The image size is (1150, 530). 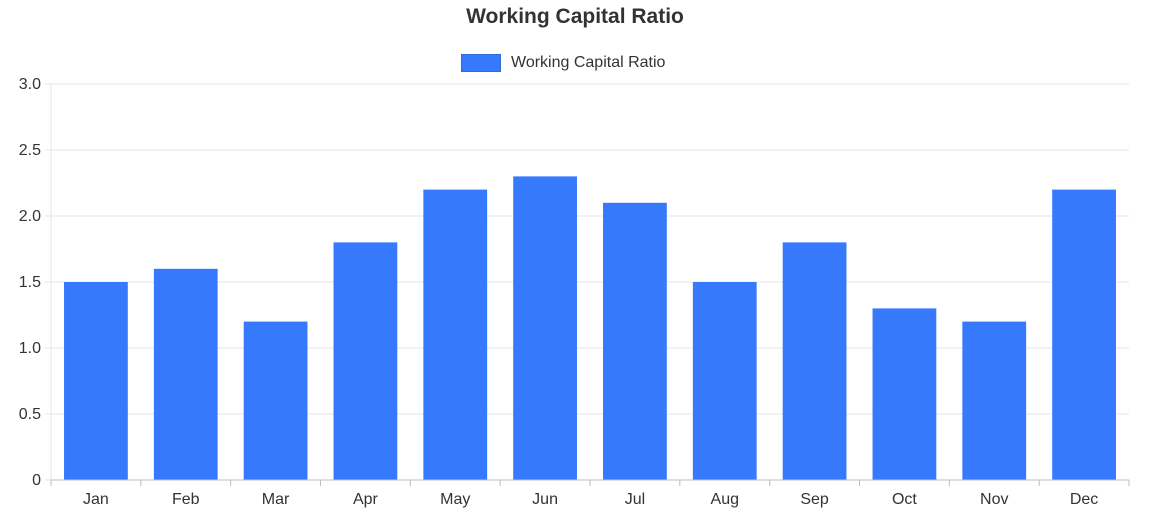 What do you see at coordinates (588, 62) in the screenshot?
I see `legend-label: Working Capital Ratio` at bounding box center [588, 62].